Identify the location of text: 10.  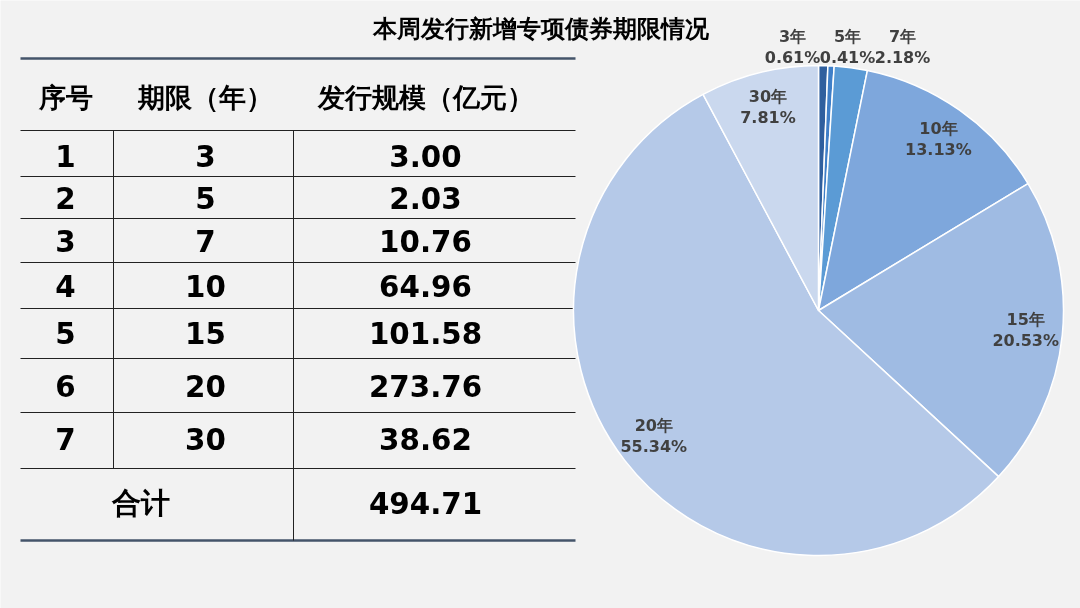
(205, 286).